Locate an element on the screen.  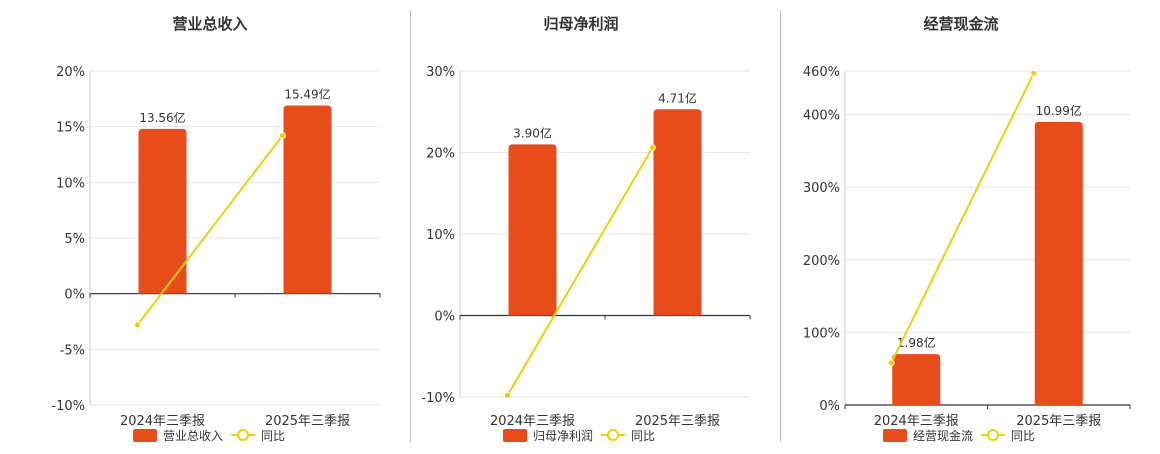
bar-value-label: 10.99亿 is located at coordinates (1059, 110).